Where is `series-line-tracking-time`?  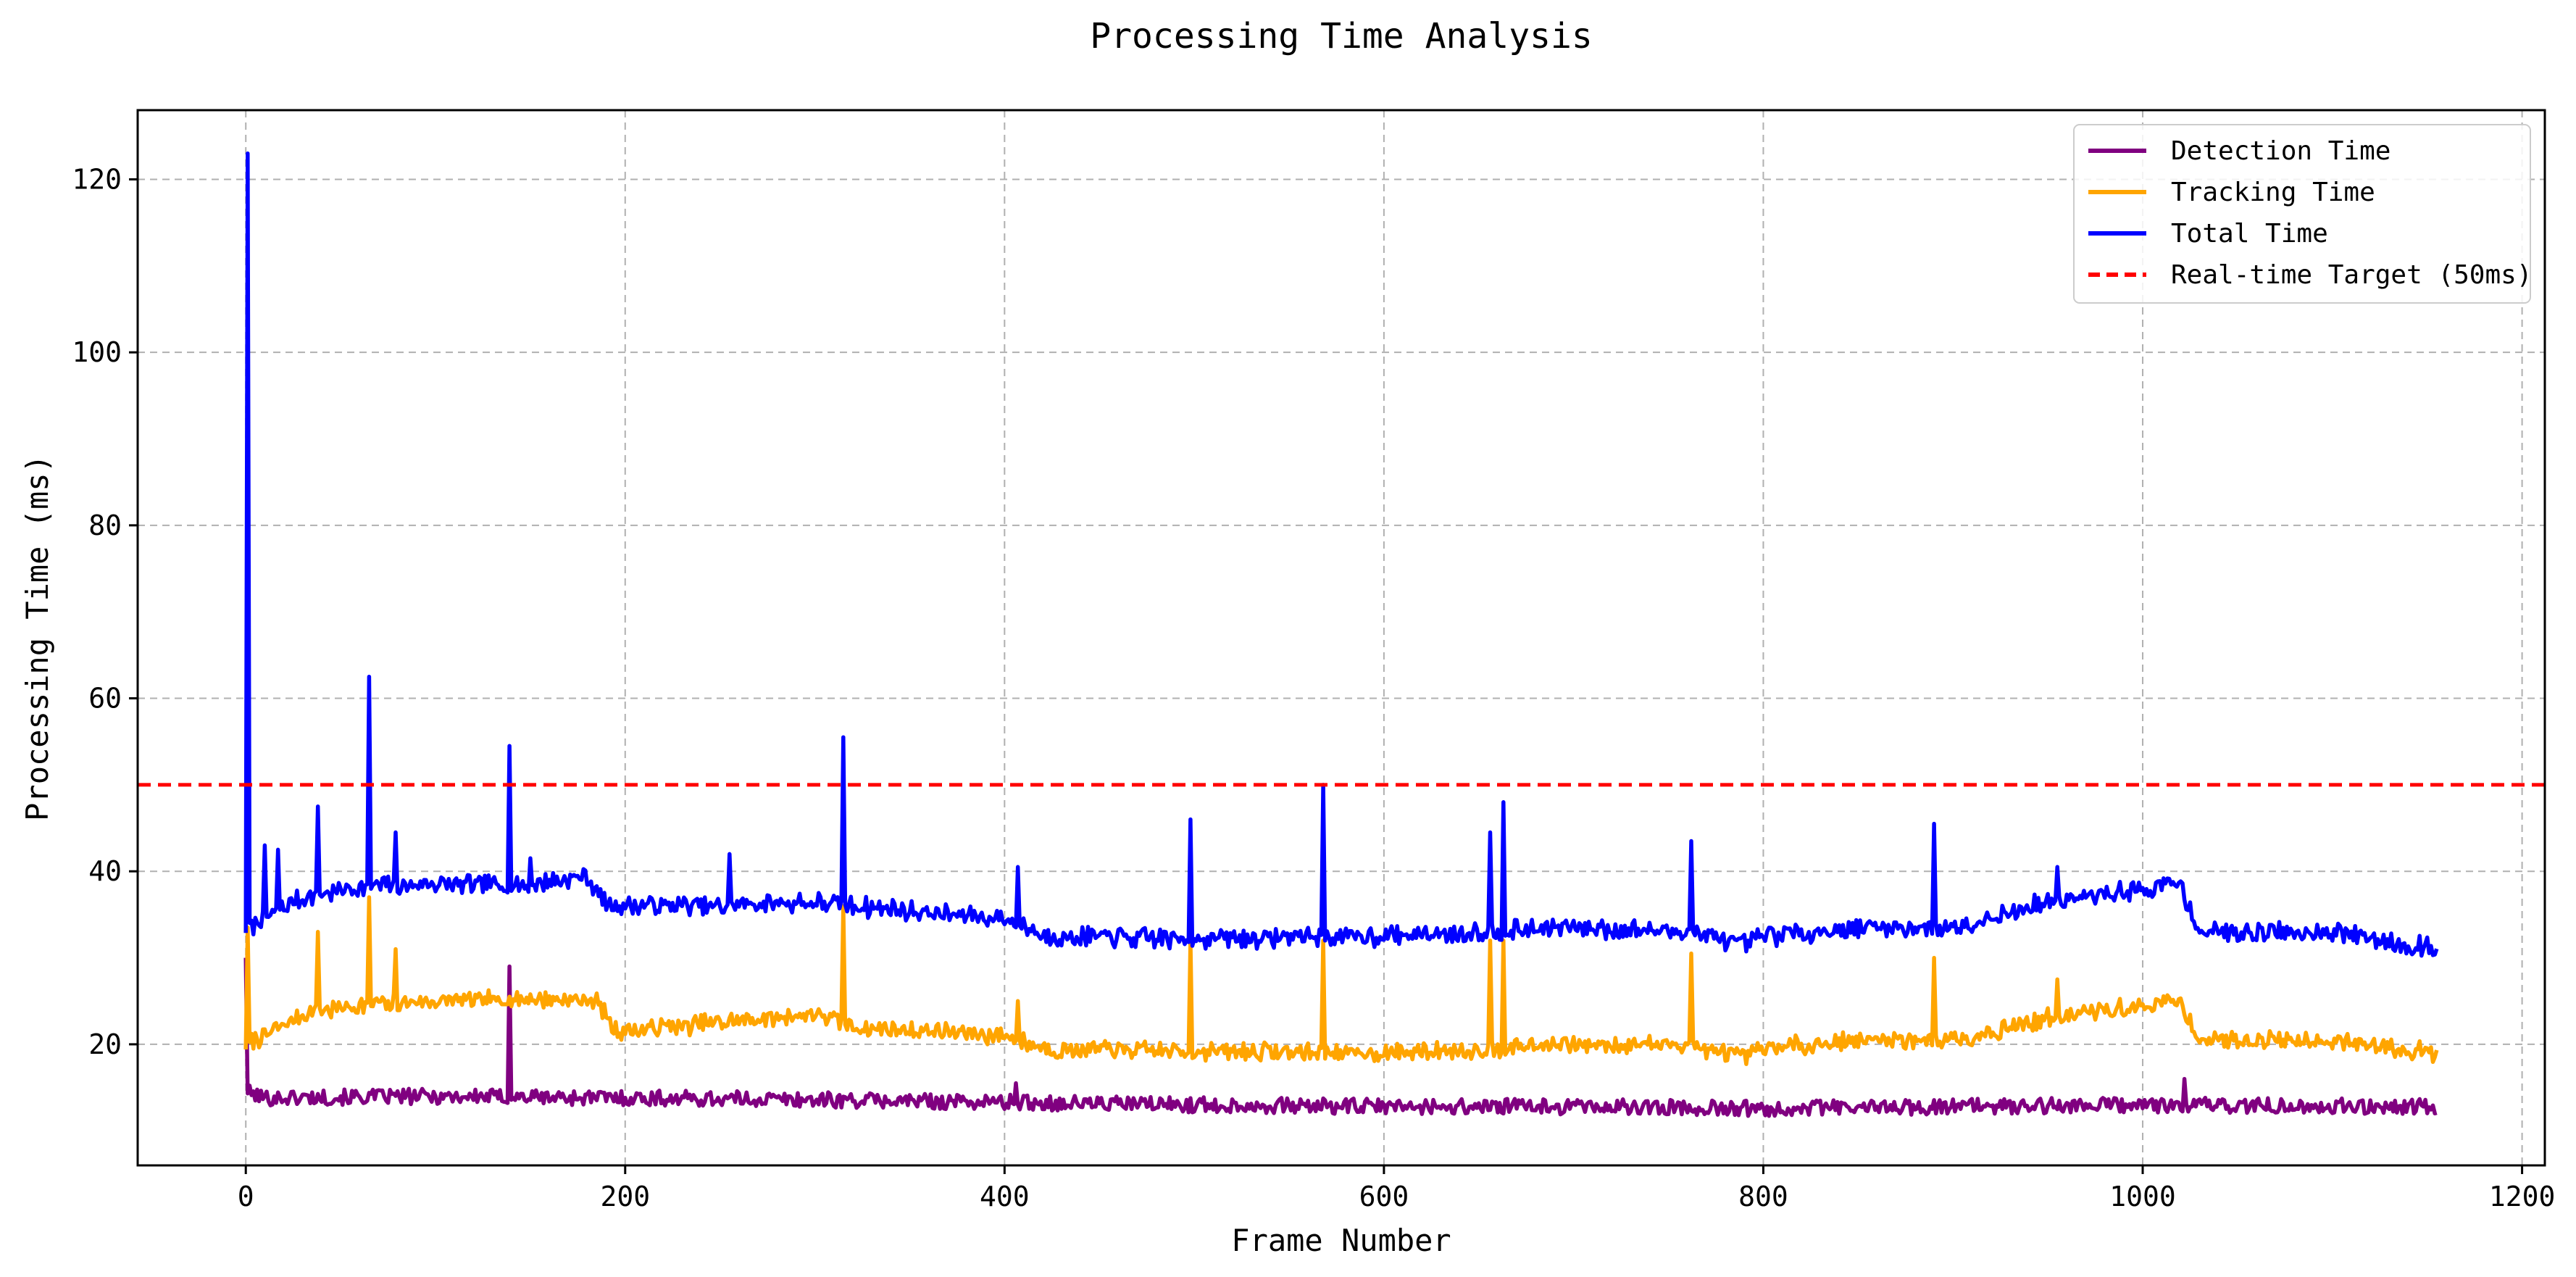
series-line-tracking-time is located at coordinates (1341, 981).